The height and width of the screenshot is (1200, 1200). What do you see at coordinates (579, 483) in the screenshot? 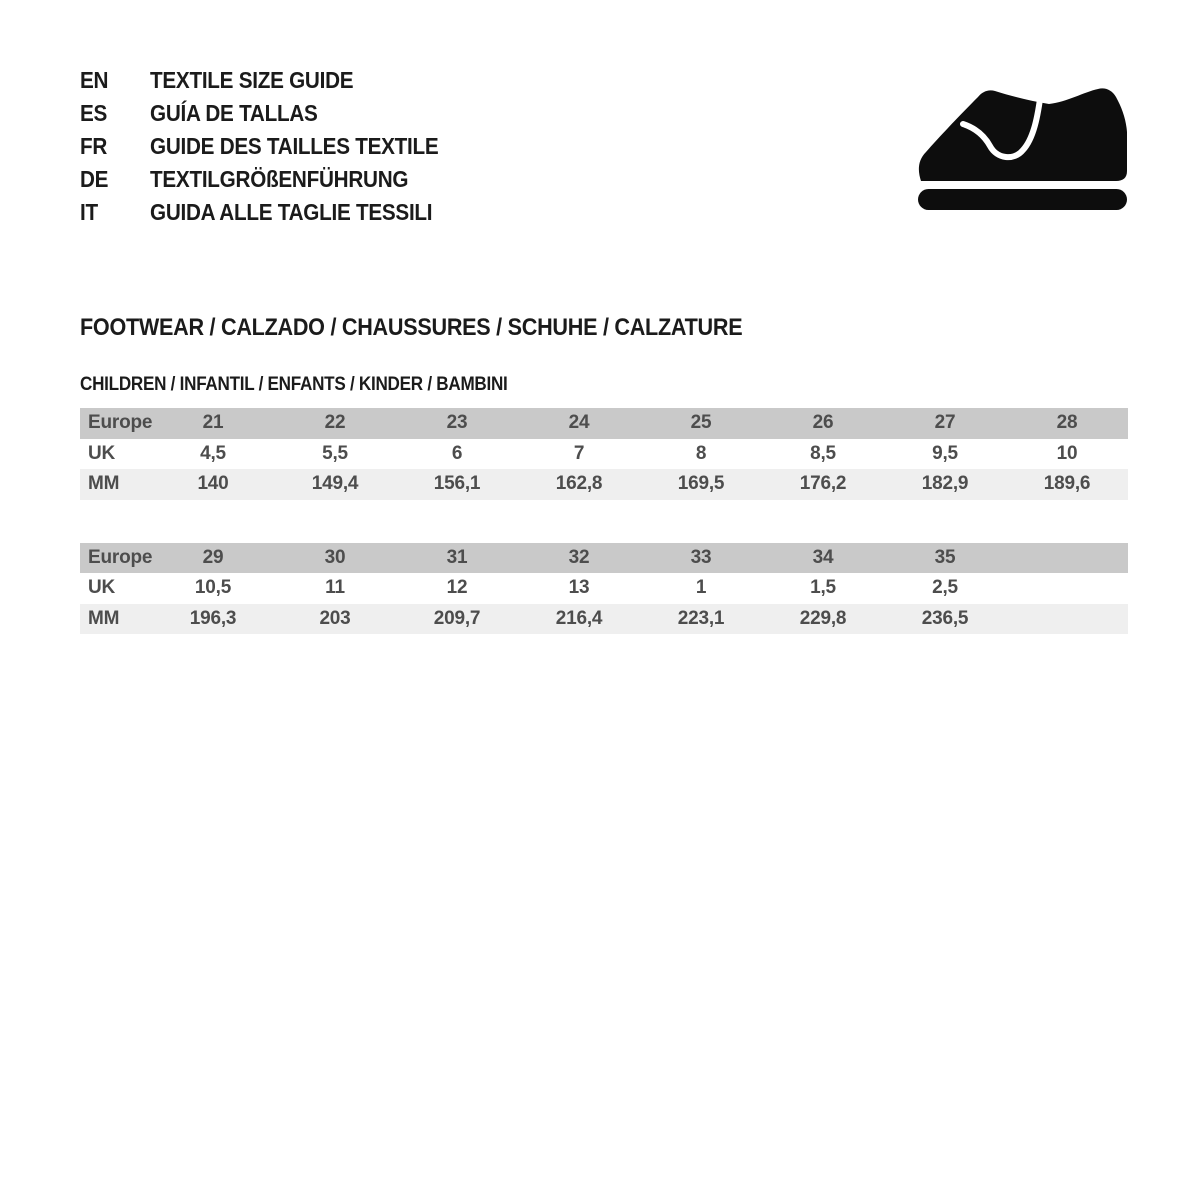
I see `table-cell: 162,8` at bounding box center [579, 483].